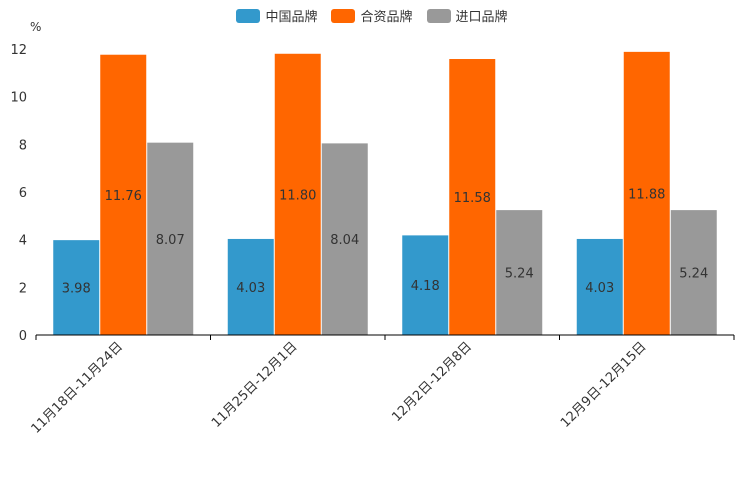 The image size is (744, 496). I want to click on legend-item-joint-venture-brand: 合资品牌, so click(372, 15).